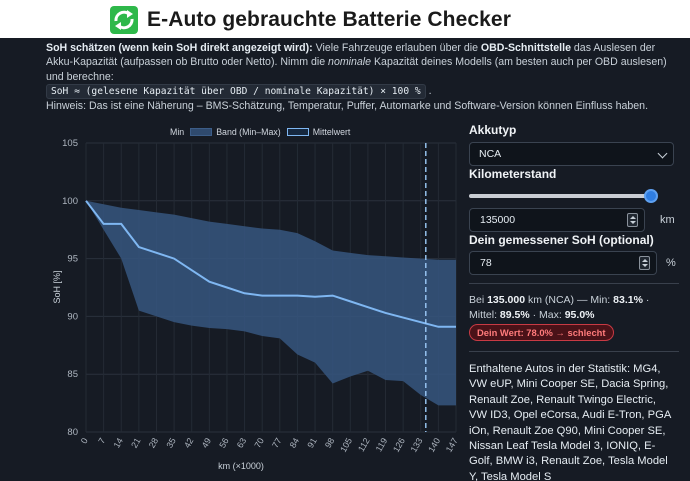  What do you see at coordinates (396, 48) in the screenshot?
I see `info-text-1: Viele Fahrzeuge erlauben über die` at bounding box center [396, 48].